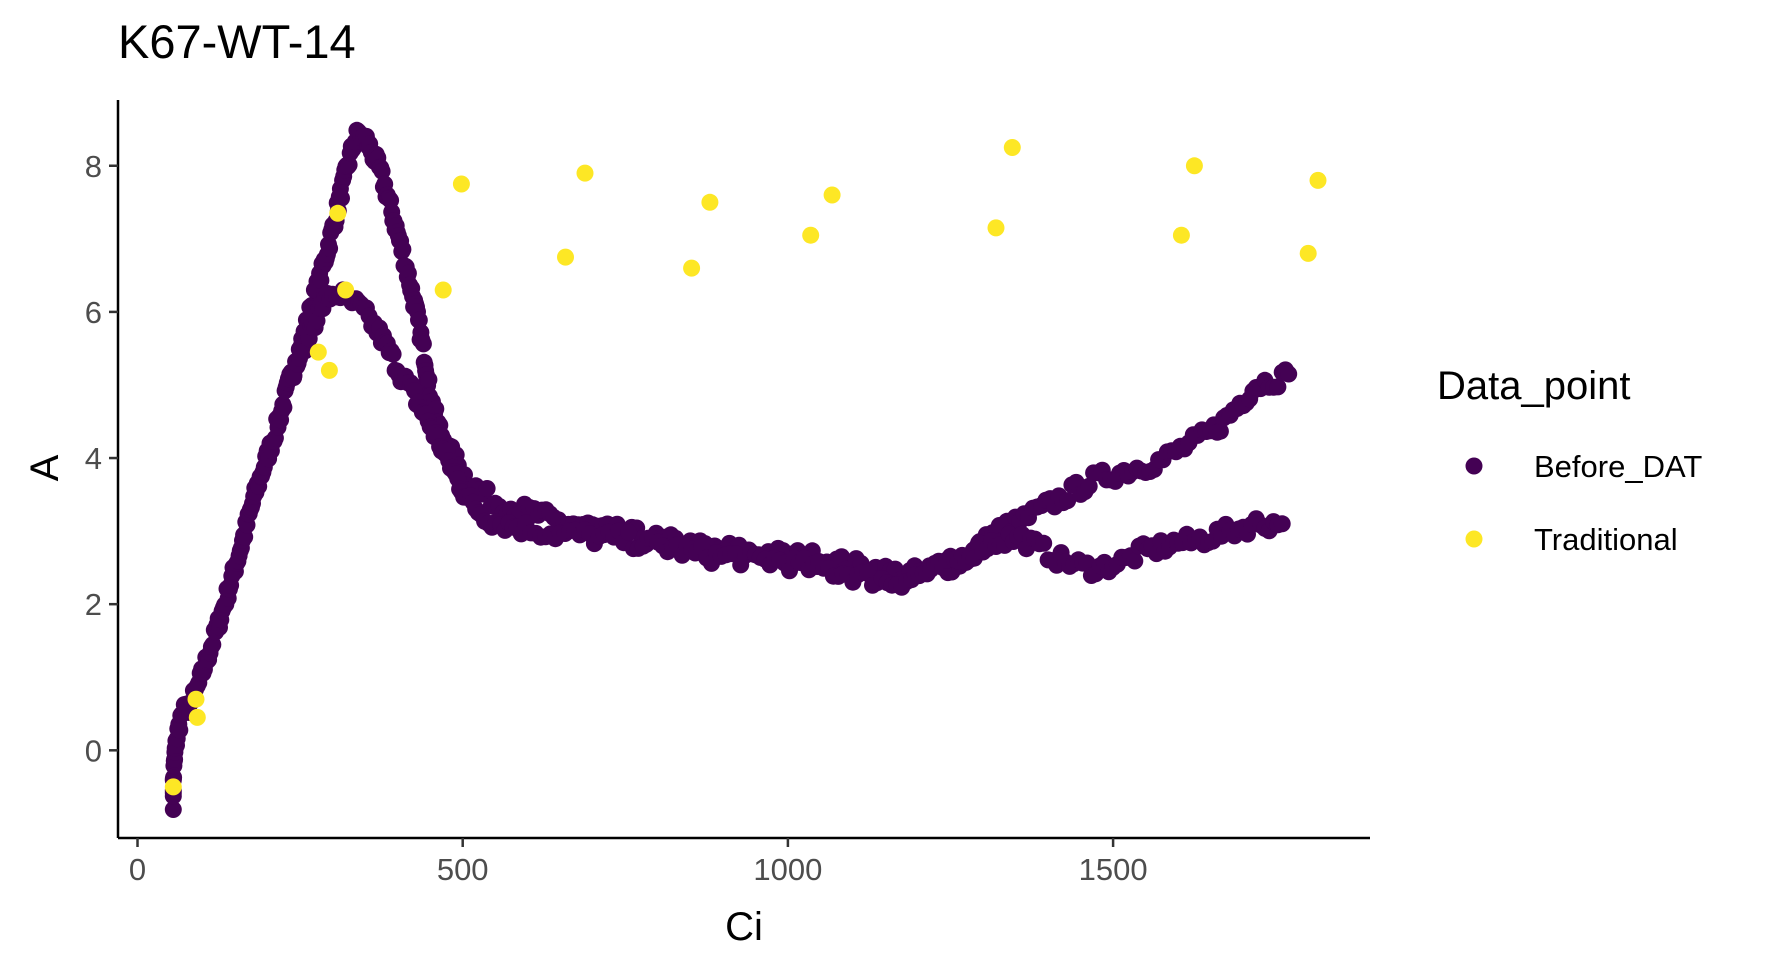 The width and height of the screenshot is (1775, 972). I want to click on chart-title: K67-WT-14, so click(237, 41).